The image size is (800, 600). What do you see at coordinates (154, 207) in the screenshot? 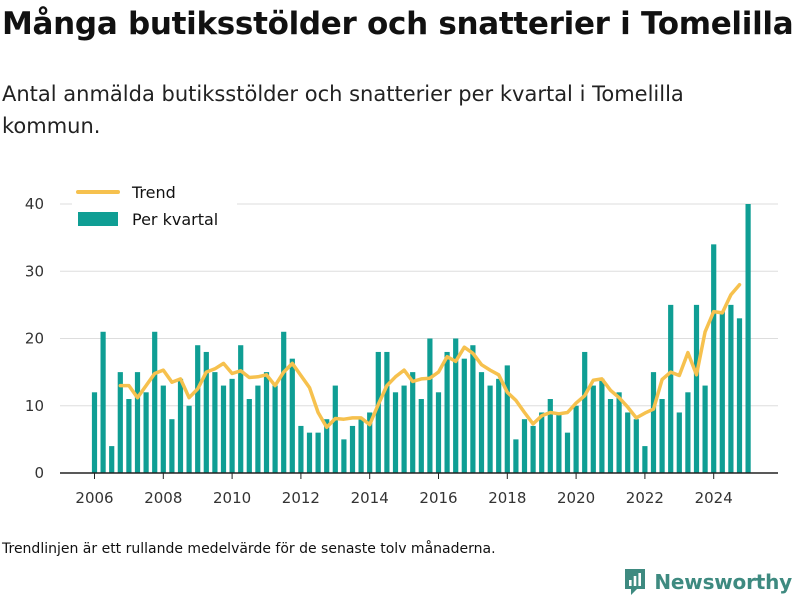
I see `legend: Trend Per kvartal` at bounding box center [154, 207].